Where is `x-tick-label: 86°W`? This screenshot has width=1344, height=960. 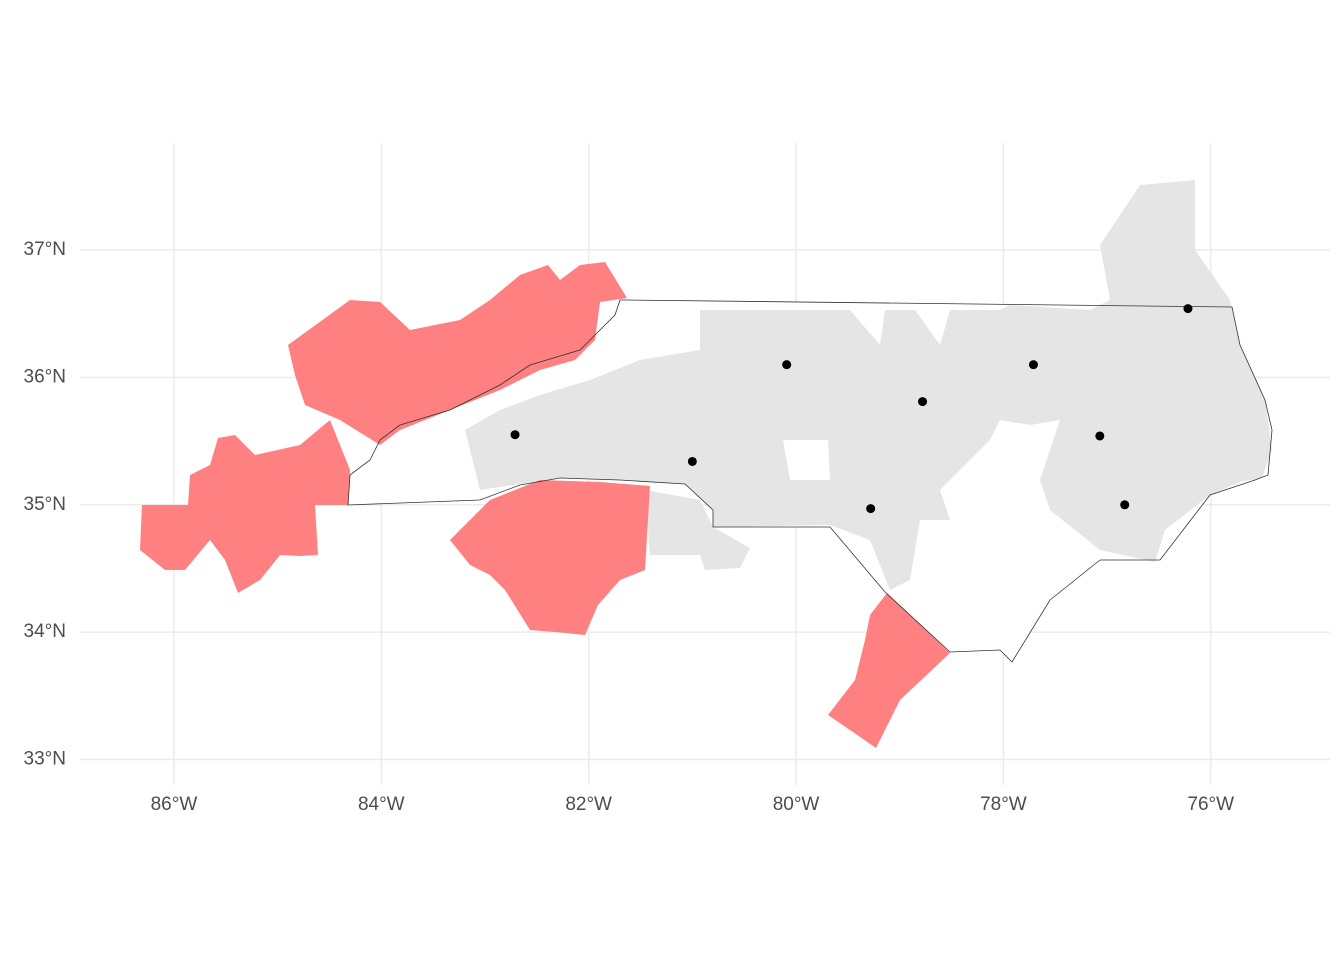 x-tick-label: 86°W is located at coordinates (174, 804).